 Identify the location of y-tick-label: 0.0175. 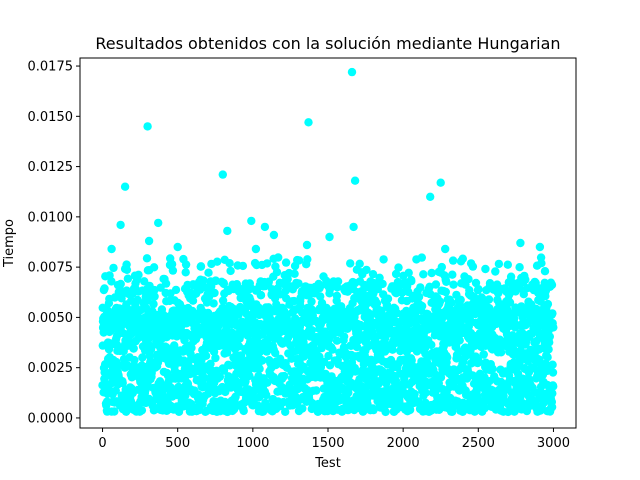
(51, 67).